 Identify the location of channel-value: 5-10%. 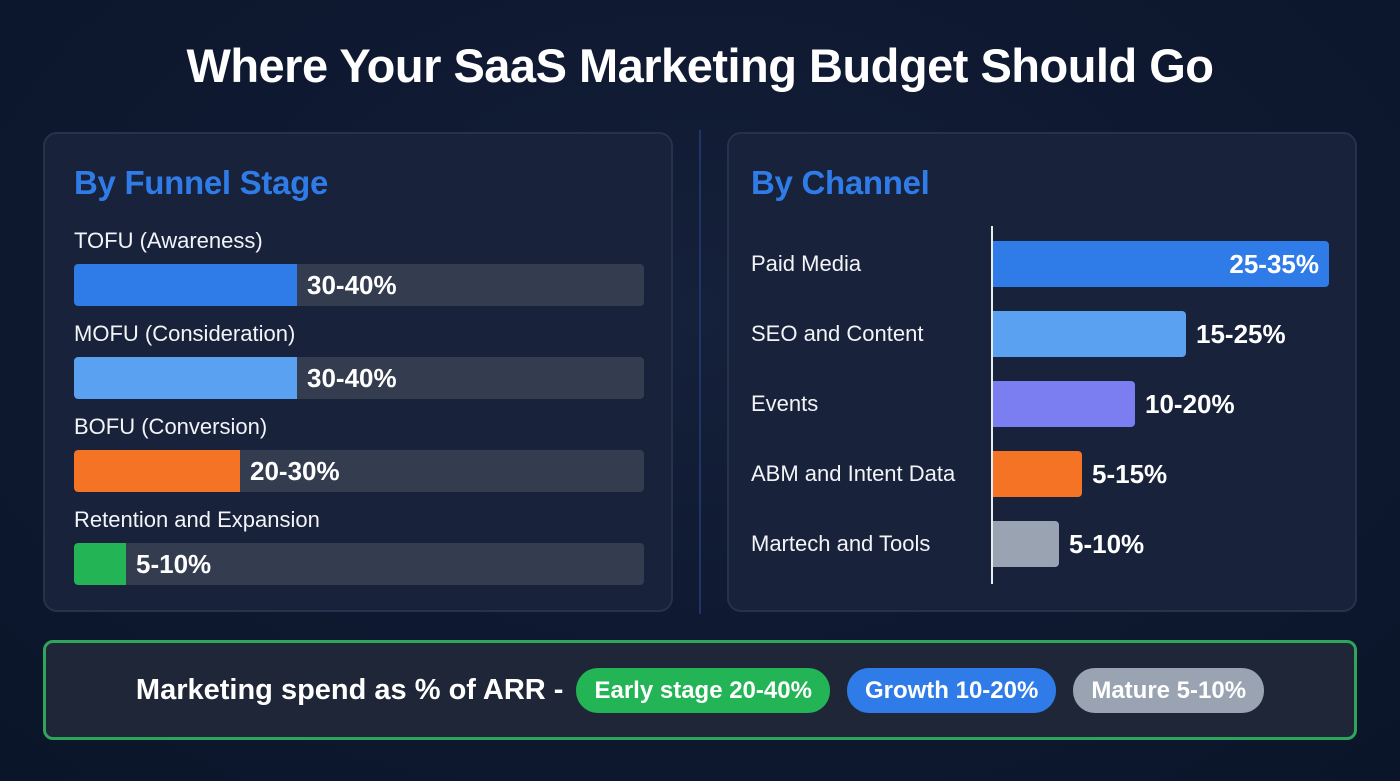
(1107, 544).